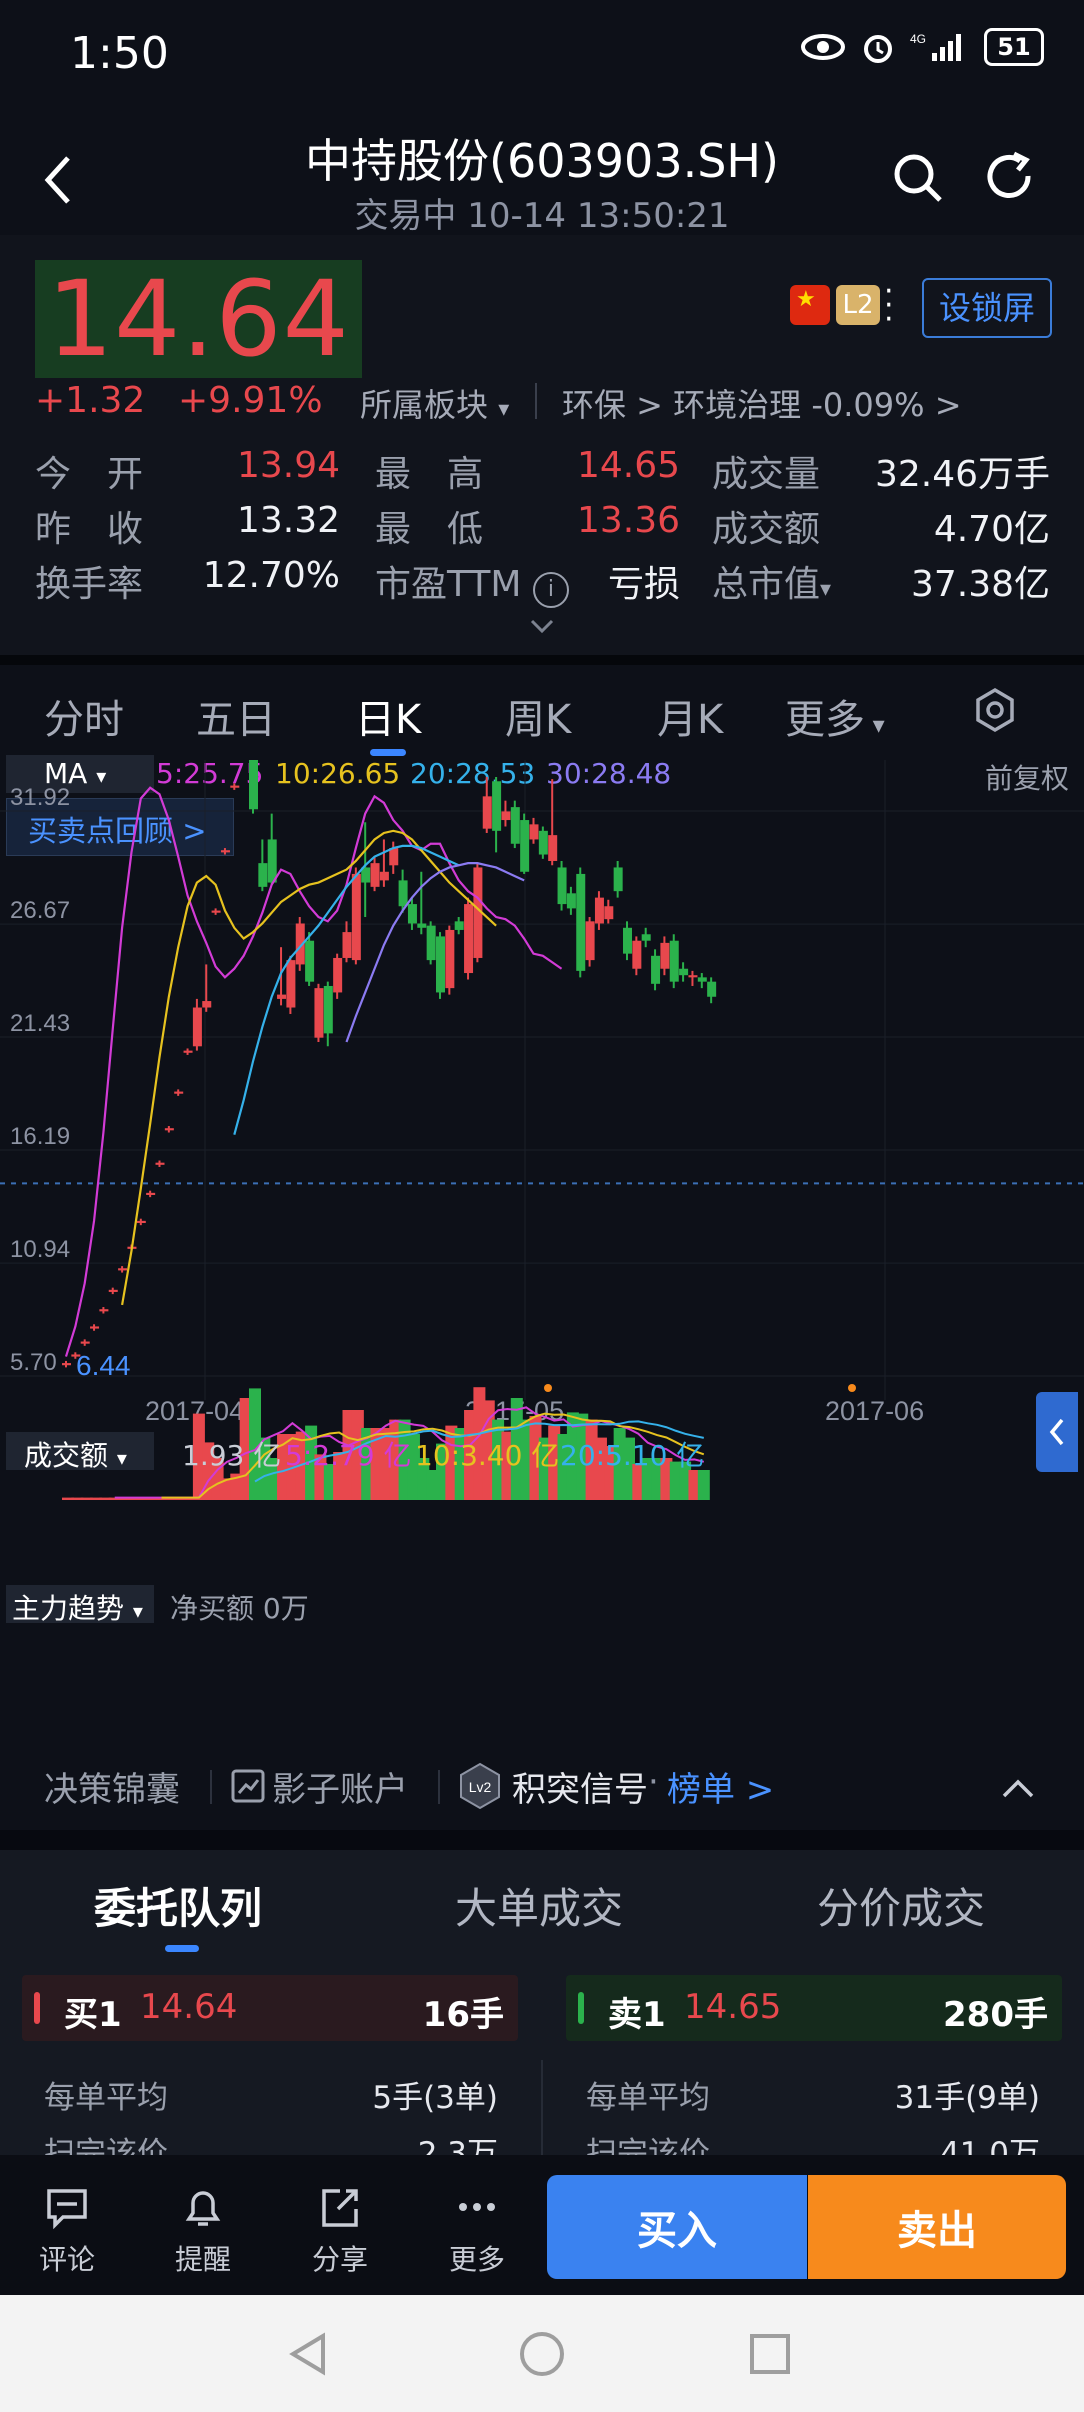 This screenshot has width=1084, height=2412. I want to click on section-divider, so click(542, 661).